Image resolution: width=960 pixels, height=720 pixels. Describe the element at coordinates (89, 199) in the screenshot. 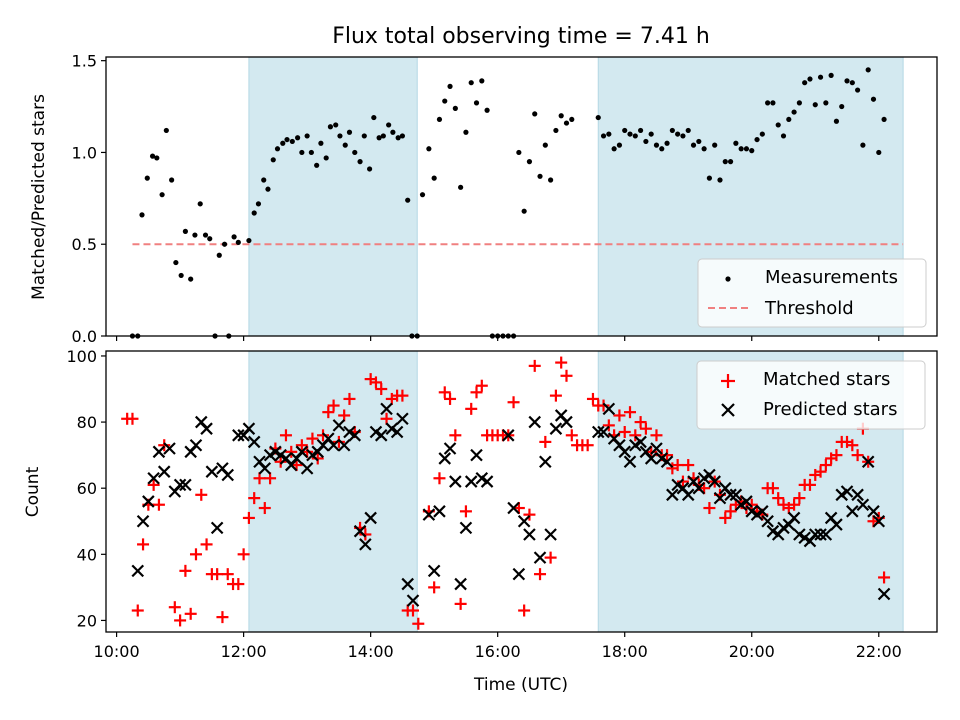

I see `top-y-ticks: 0.0 0.5 1.0 1.5` at that location.